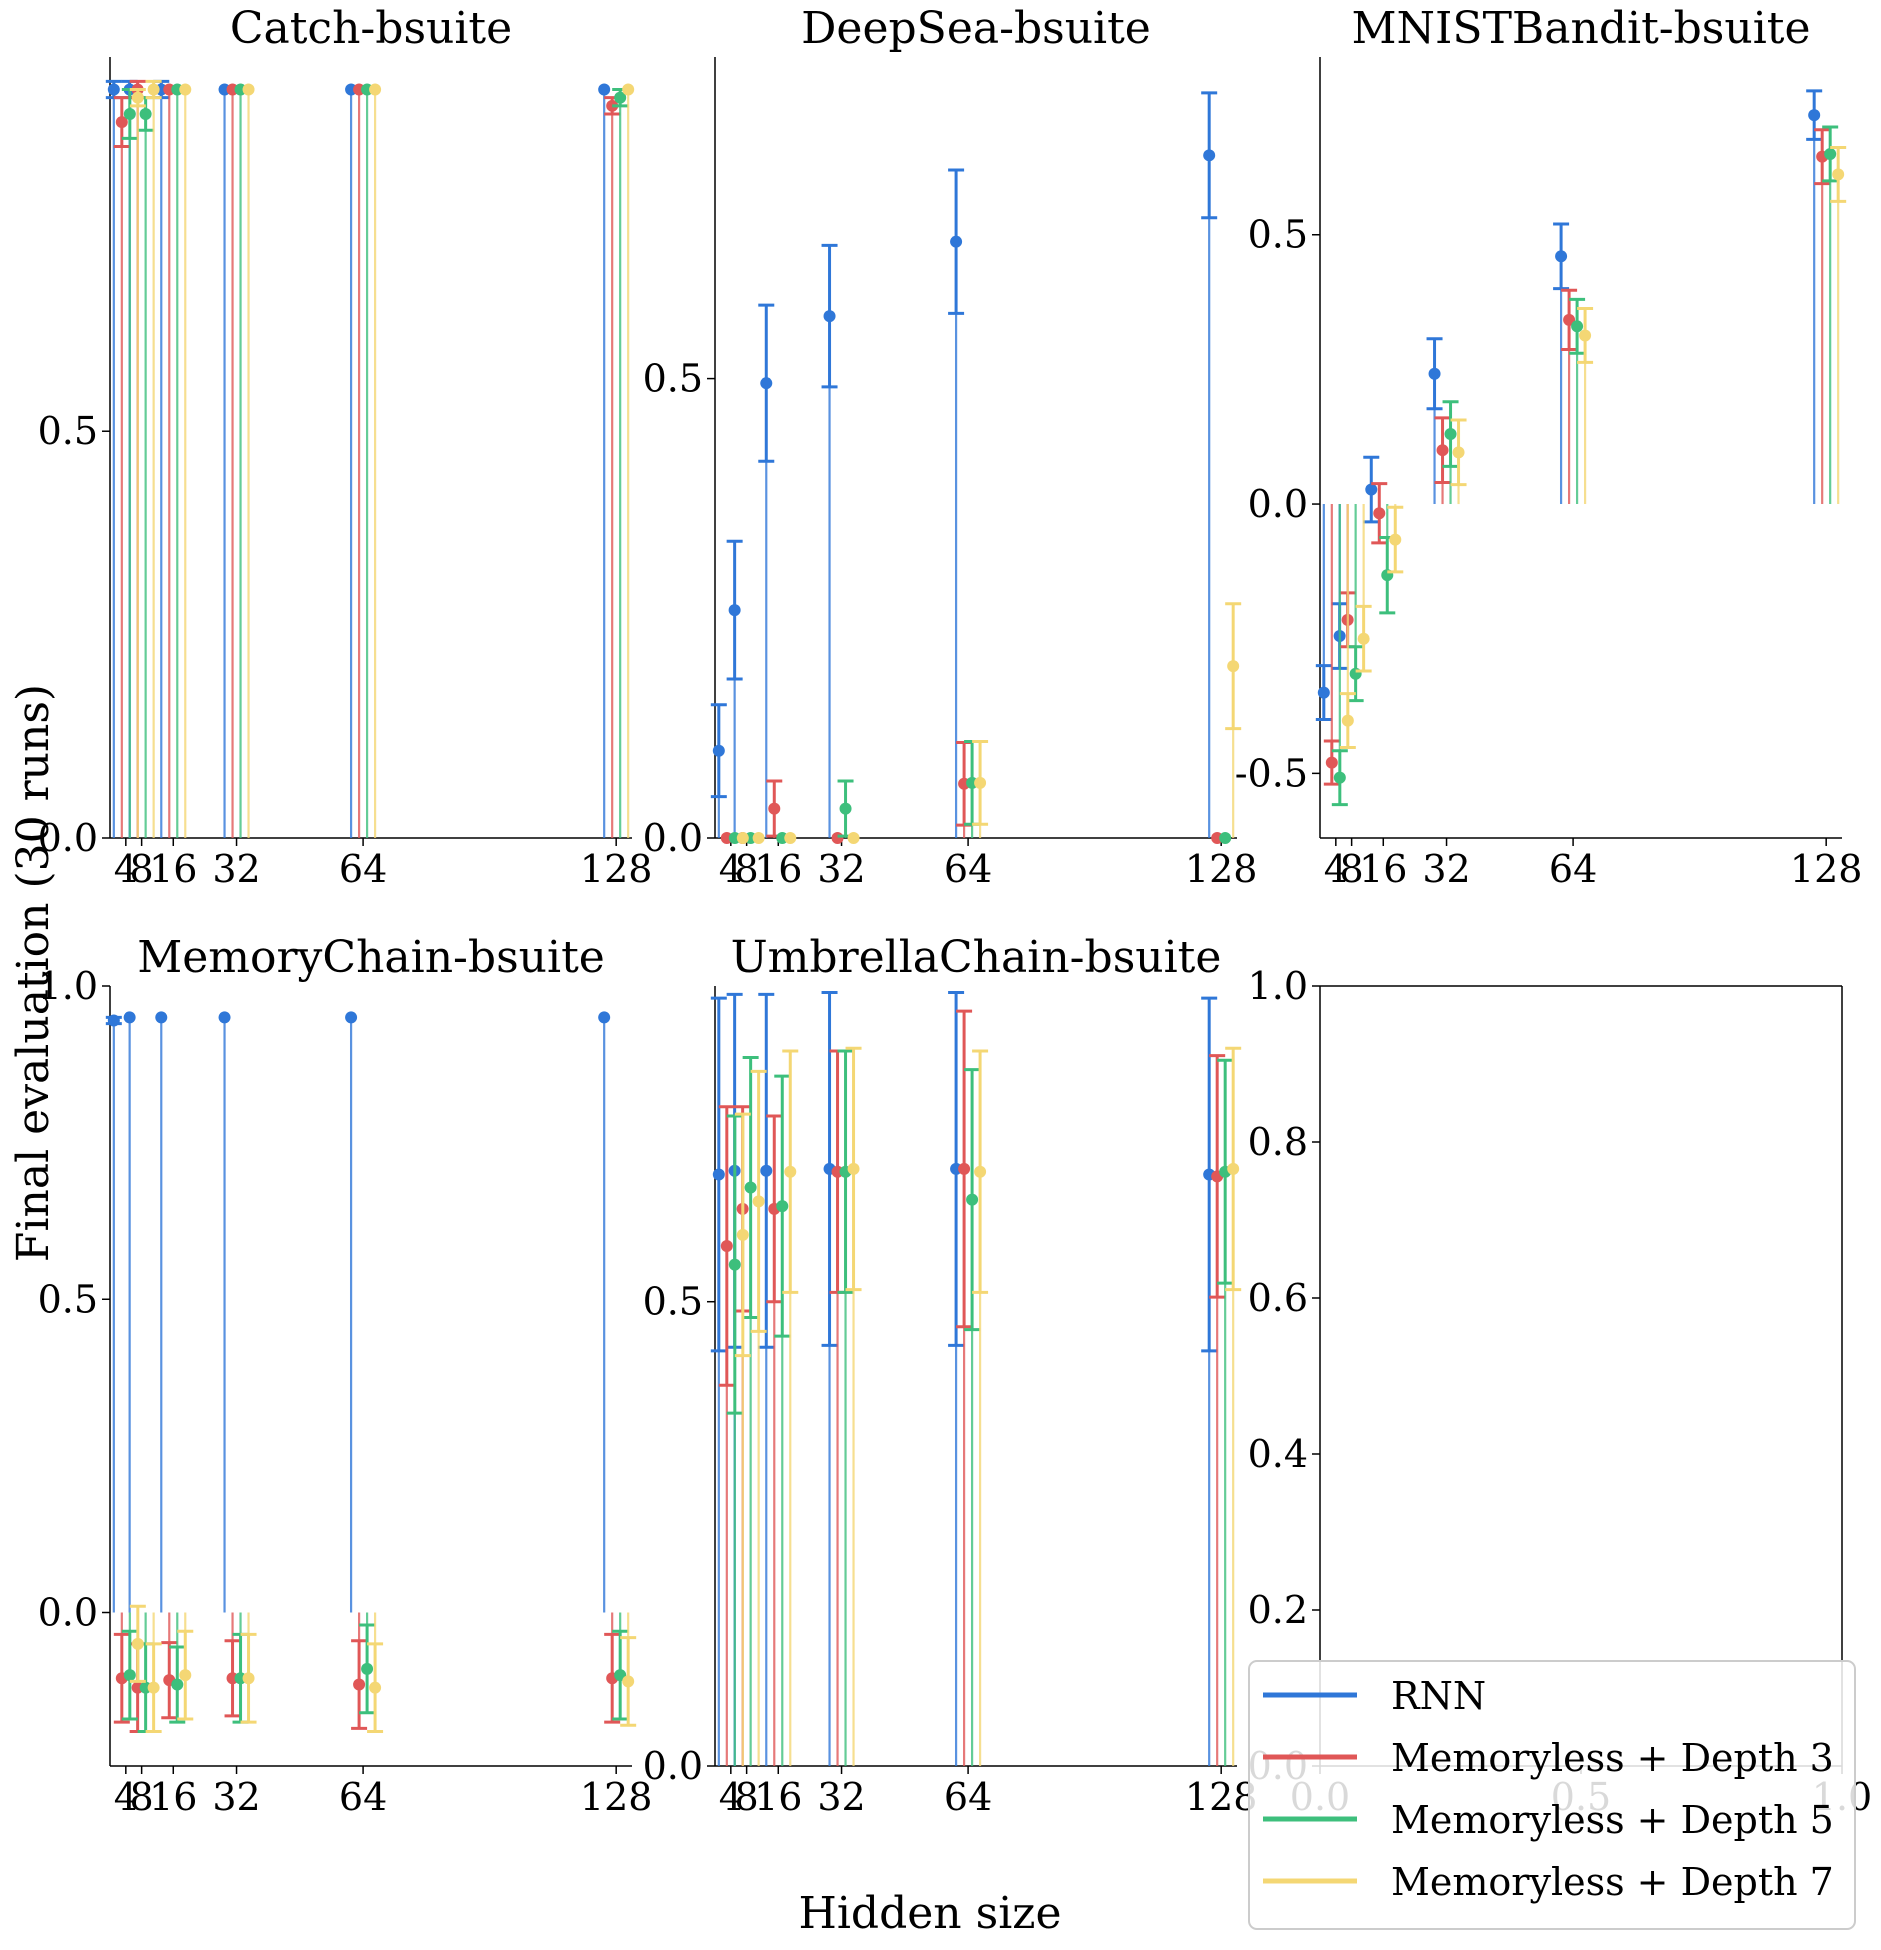  What do you see at coordinates (929, 1913) in the screenshot?
I see `figure-xlabel: Hidden size` at bounding box center [929, 1913].